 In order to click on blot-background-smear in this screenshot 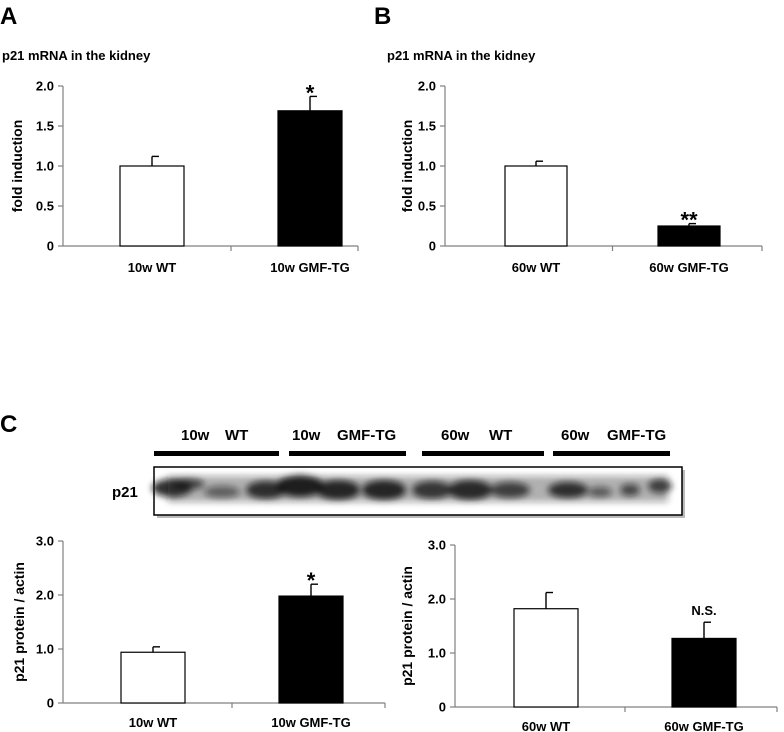, I will do `click(418, 489)`.